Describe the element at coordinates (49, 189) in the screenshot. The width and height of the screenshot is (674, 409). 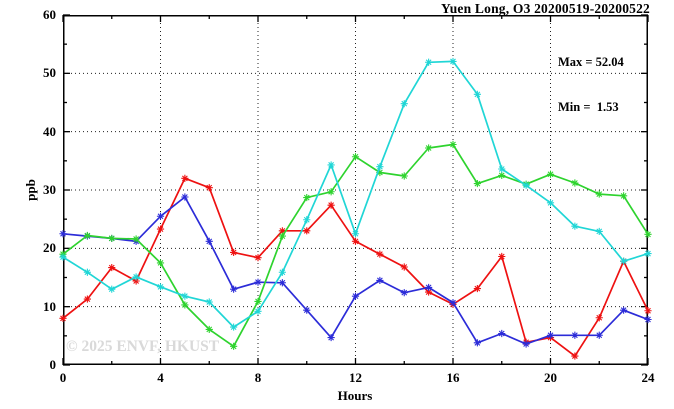
I see `y-tick-label: 30` at that location.